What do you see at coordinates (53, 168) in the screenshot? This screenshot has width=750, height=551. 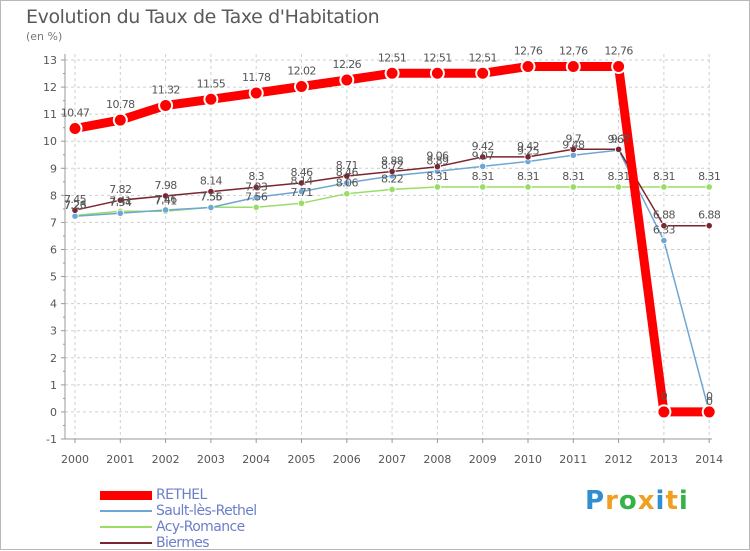 I see `y-tick-label: 9` at bounding box center [53, 168].